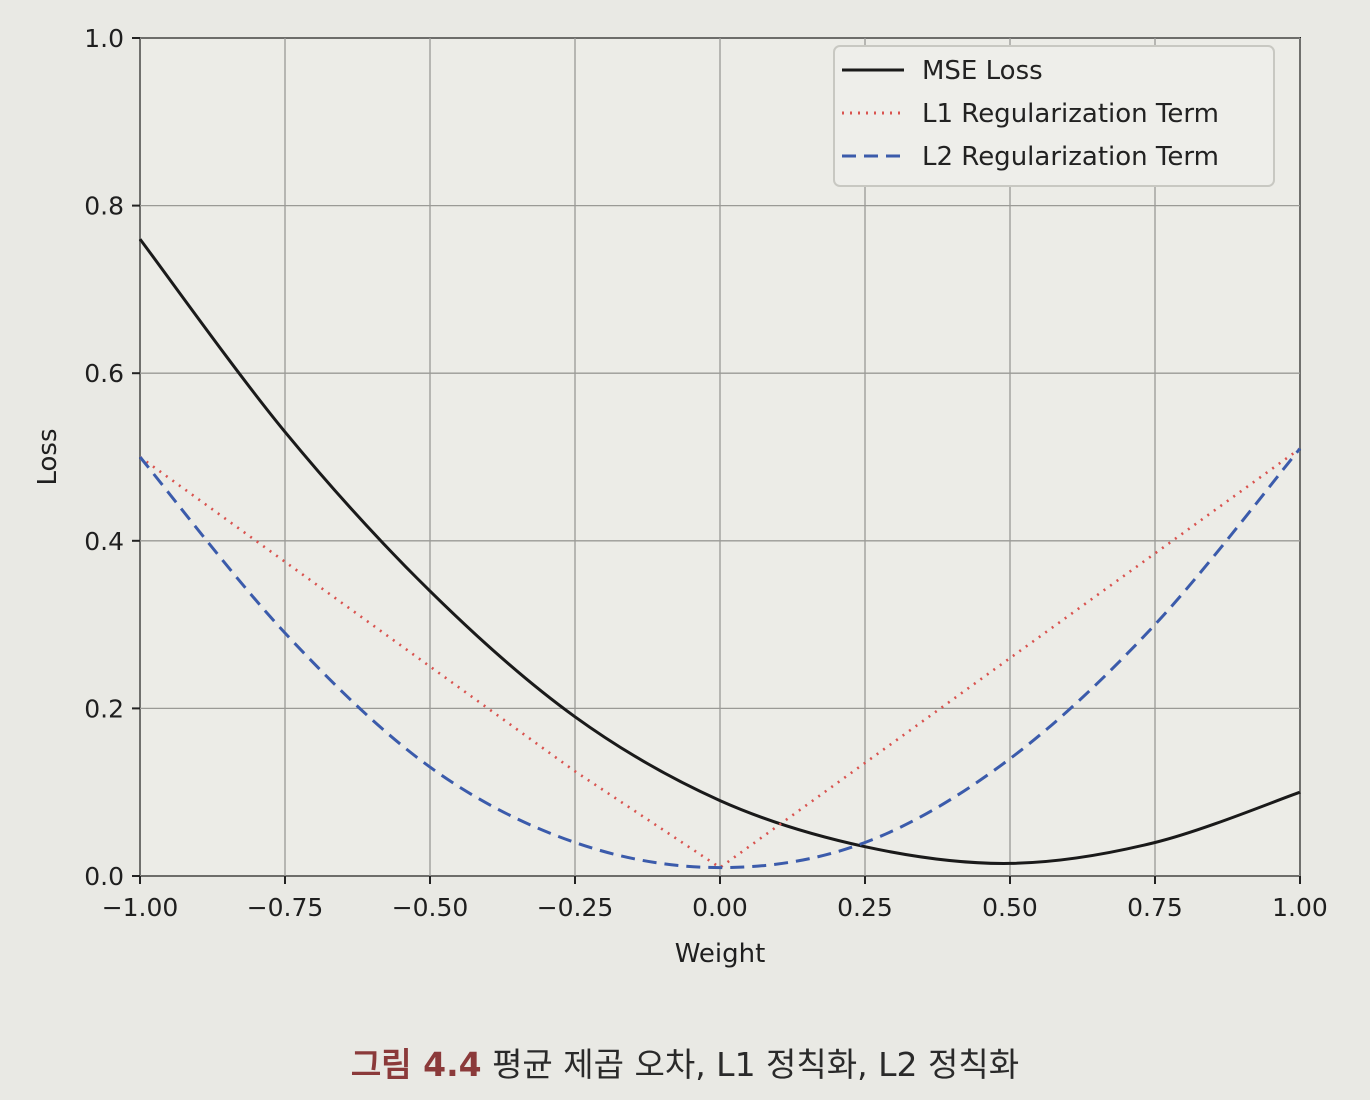  I want to click on x-tick-label: 0.25, so click(865, 907).